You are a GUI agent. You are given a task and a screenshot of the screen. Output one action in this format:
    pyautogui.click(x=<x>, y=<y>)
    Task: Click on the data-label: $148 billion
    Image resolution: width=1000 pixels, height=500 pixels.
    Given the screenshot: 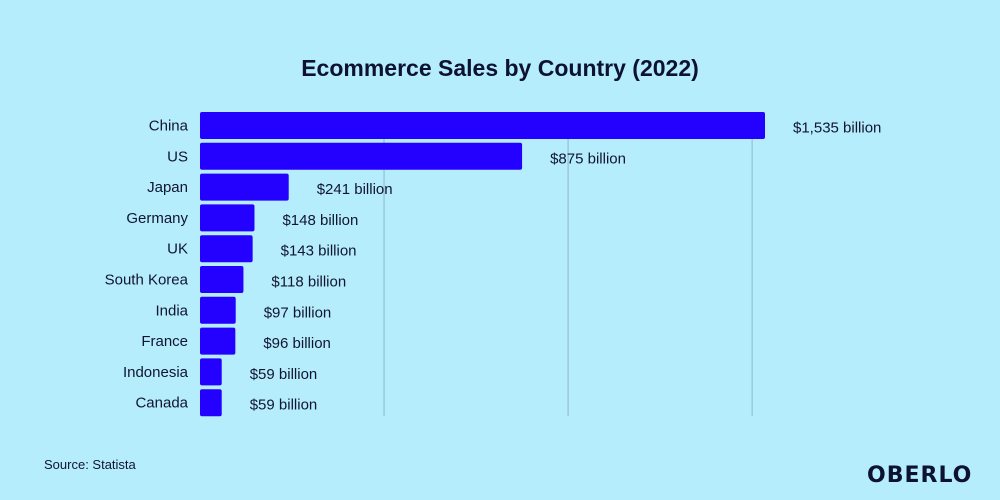 What is the action you would take?
    pyautogui.click(x=320, y=220)
    